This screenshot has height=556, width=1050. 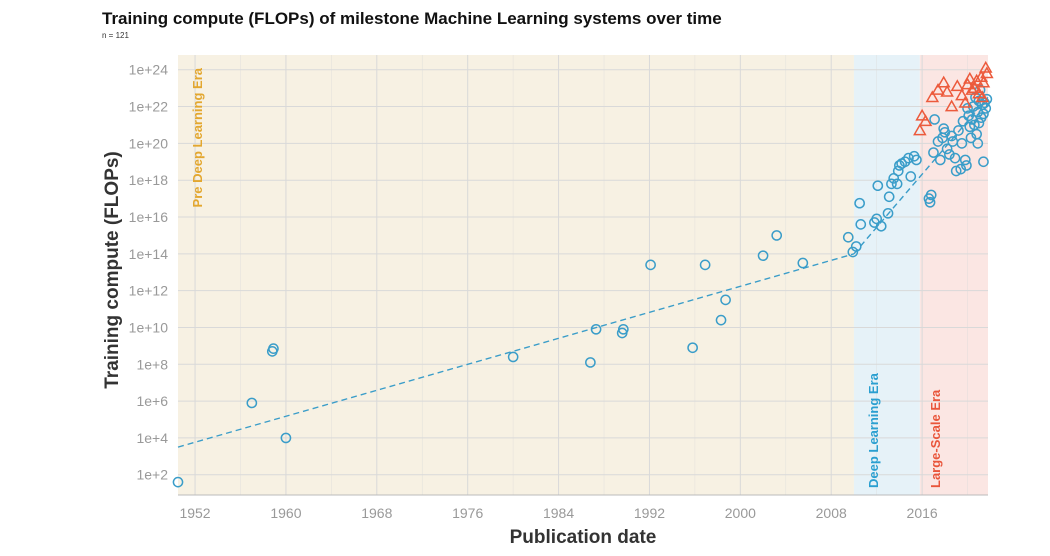 What do you see at coordinates (149, 143) in the screenshot?
I see `y-tick-label: 1e+20` at bounding box center [149, 143].